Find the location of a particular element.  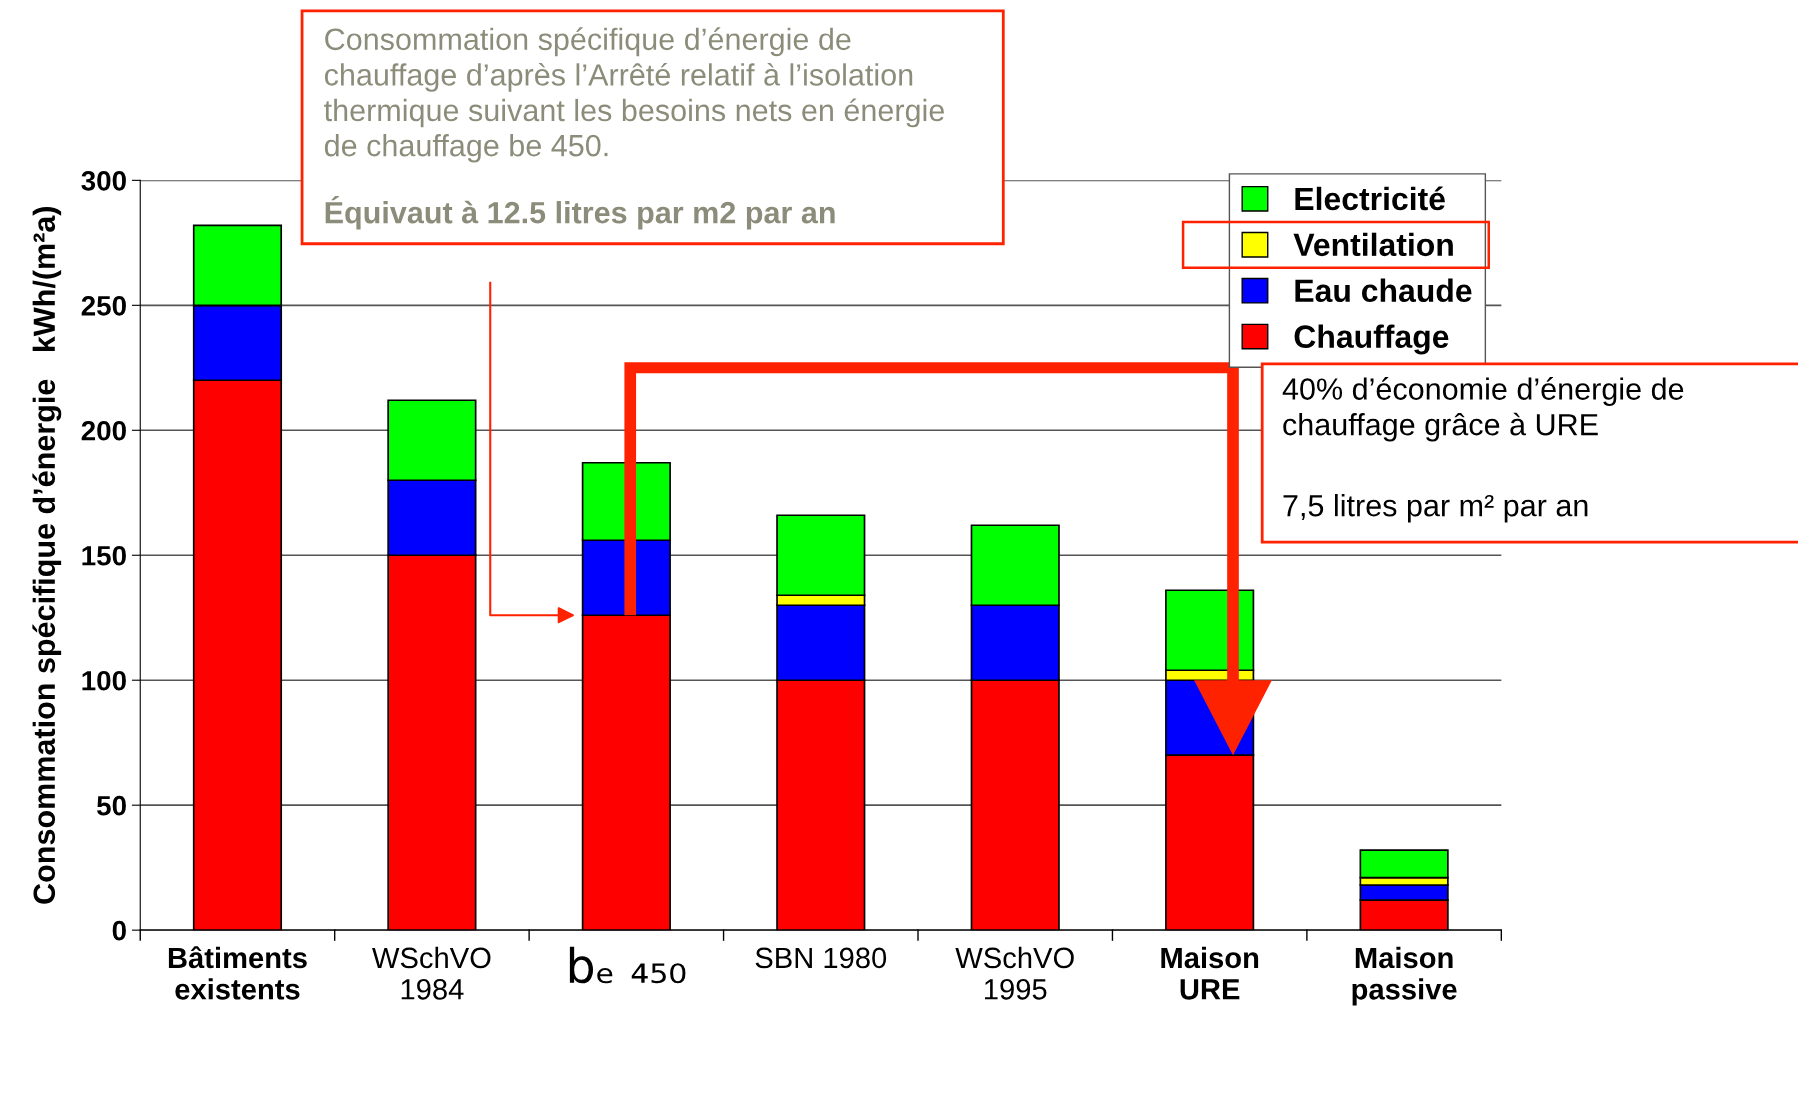

legend-label: Chauffage is located at coordinates (1371, 339).